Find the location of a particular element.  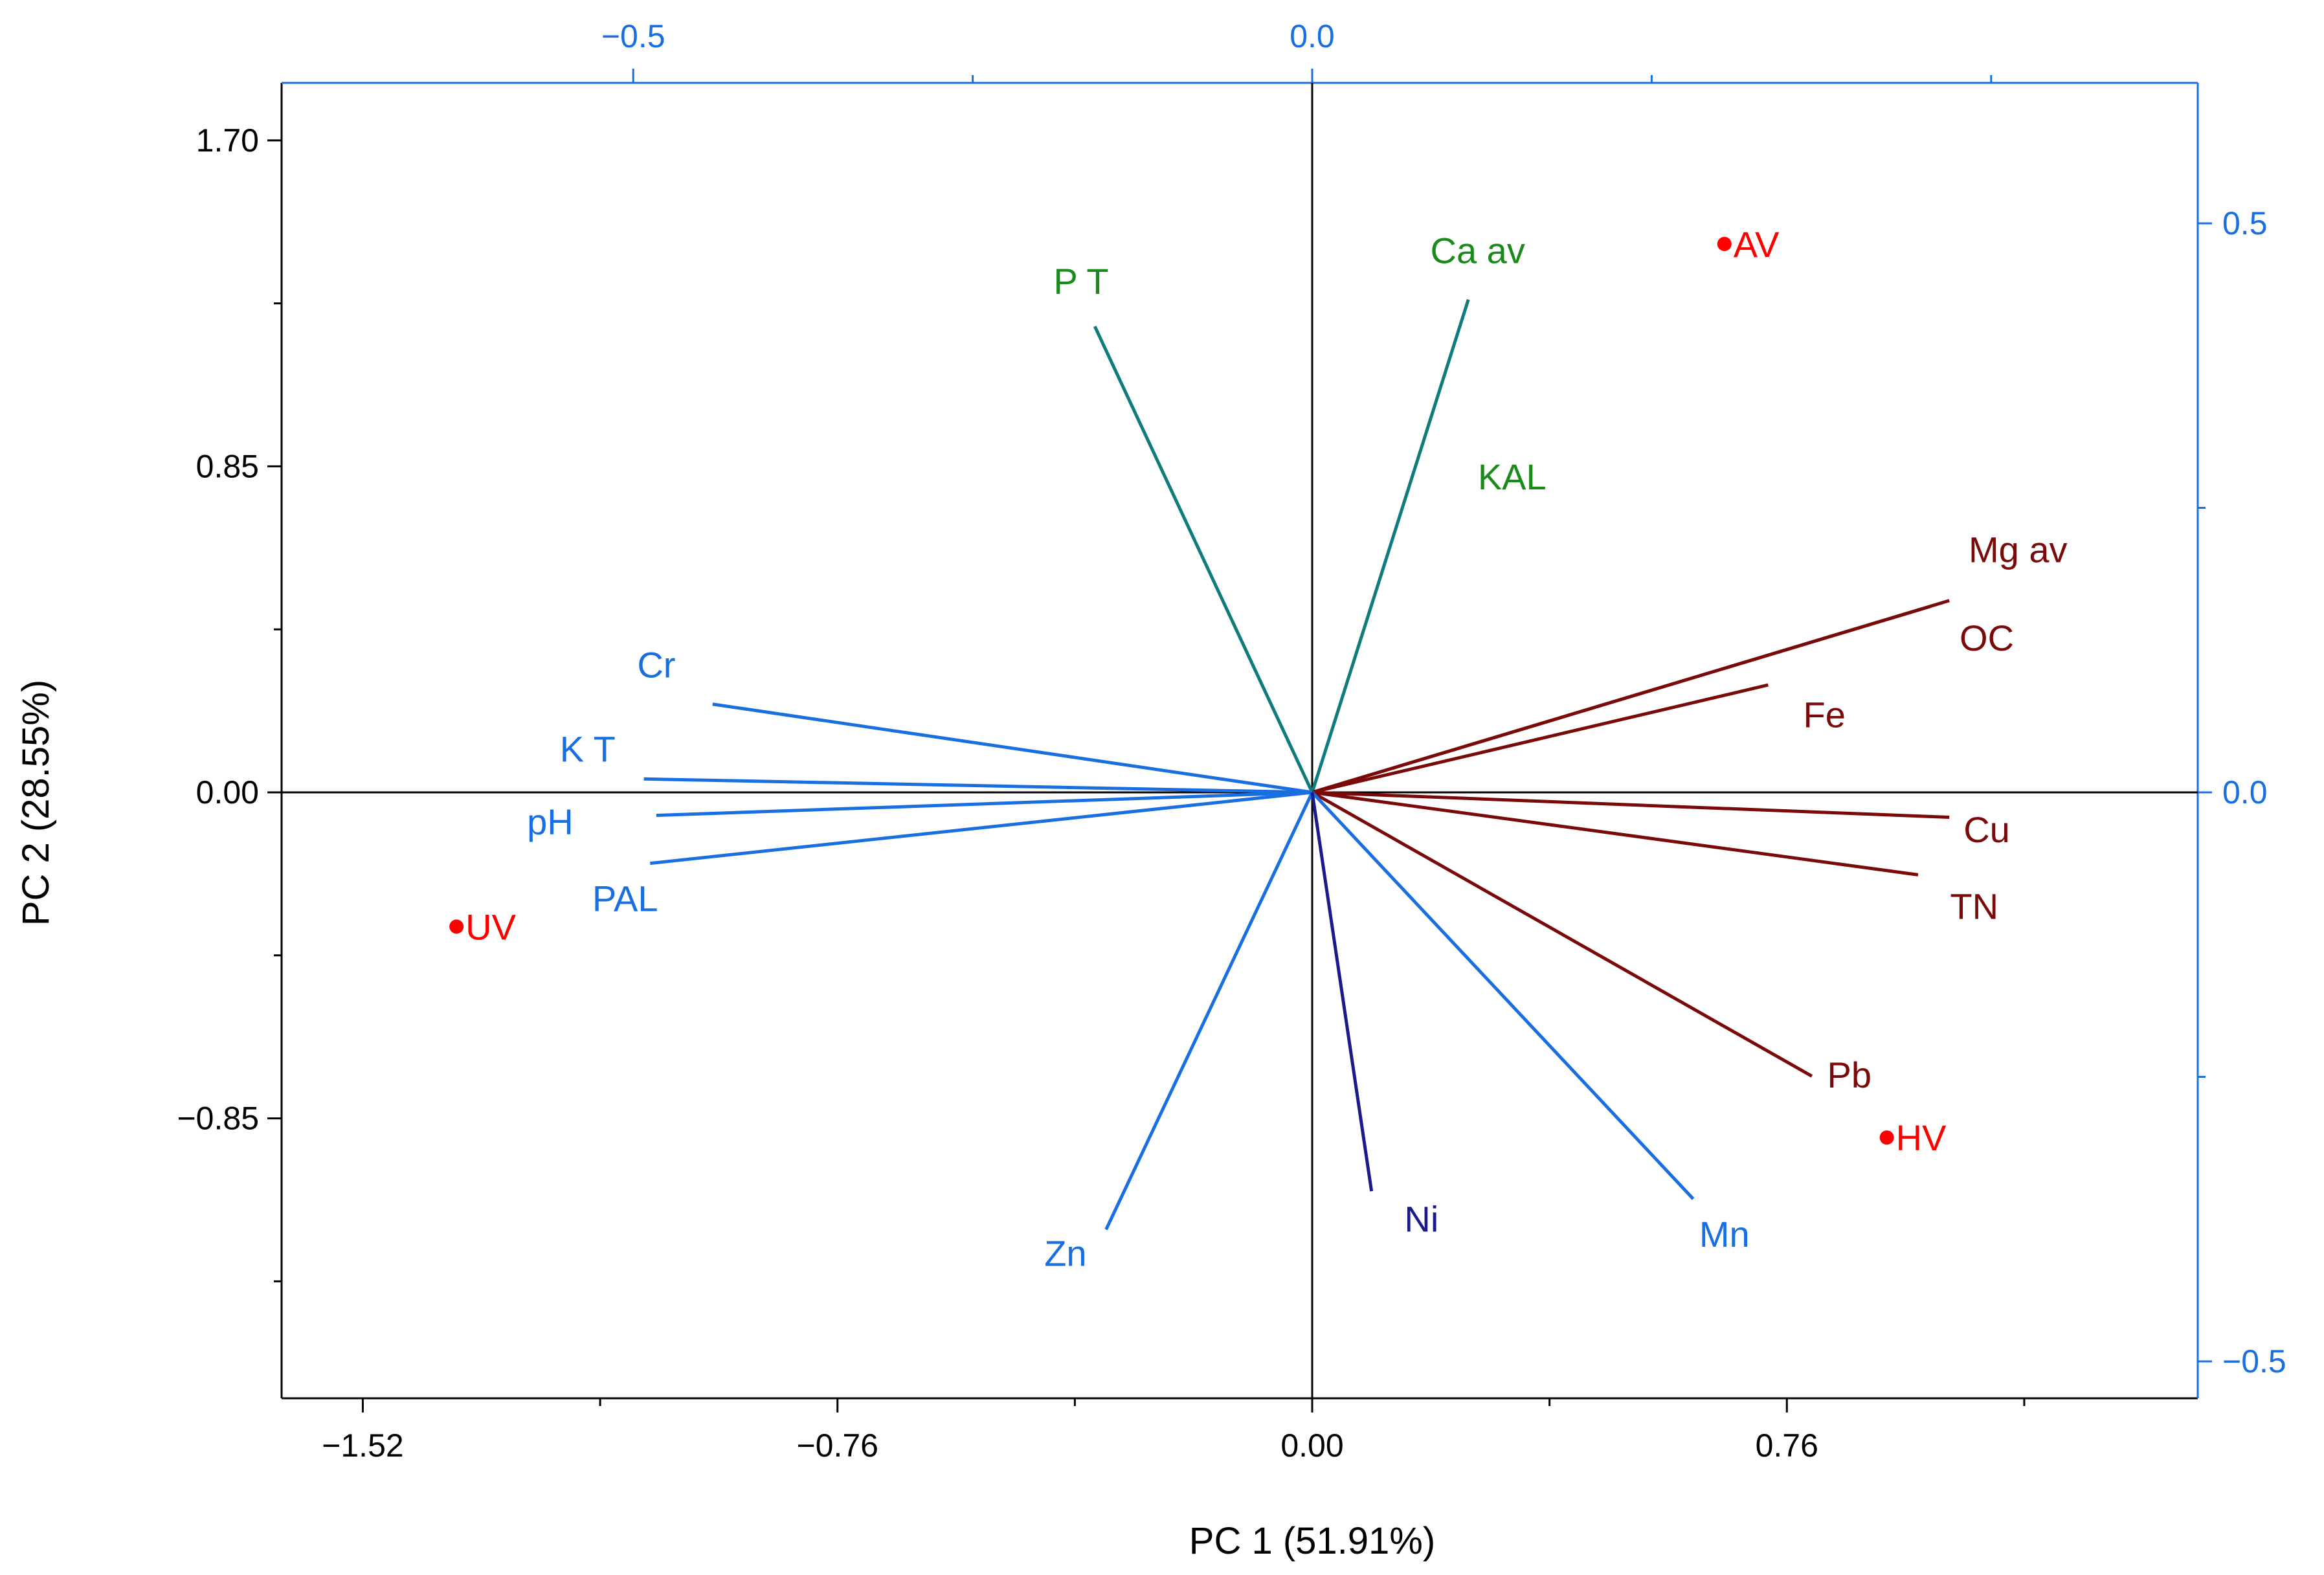

variable-label: Cu is located at coordinates (1987, 829).